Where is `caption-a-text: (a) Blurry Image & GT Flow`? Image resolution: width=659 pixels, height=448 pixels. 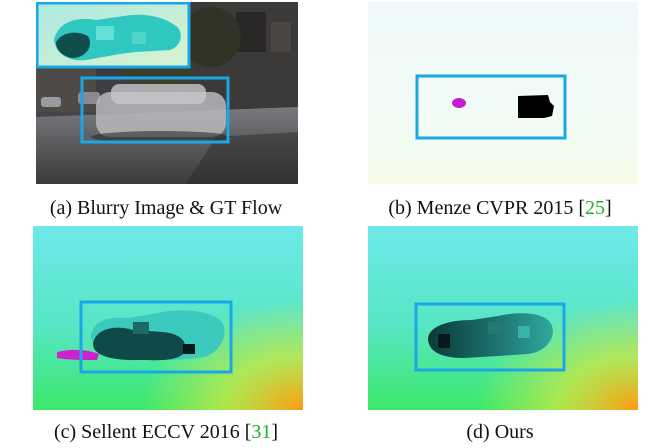
caption-a-text: (a) Blurry Image & GT Flow is located at coordinates (166, 208).